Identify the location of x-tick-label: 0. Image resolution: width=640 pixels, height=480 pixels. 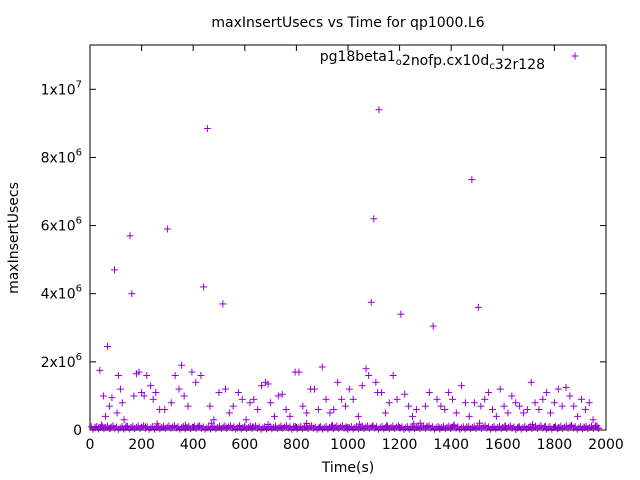
(90, 445).